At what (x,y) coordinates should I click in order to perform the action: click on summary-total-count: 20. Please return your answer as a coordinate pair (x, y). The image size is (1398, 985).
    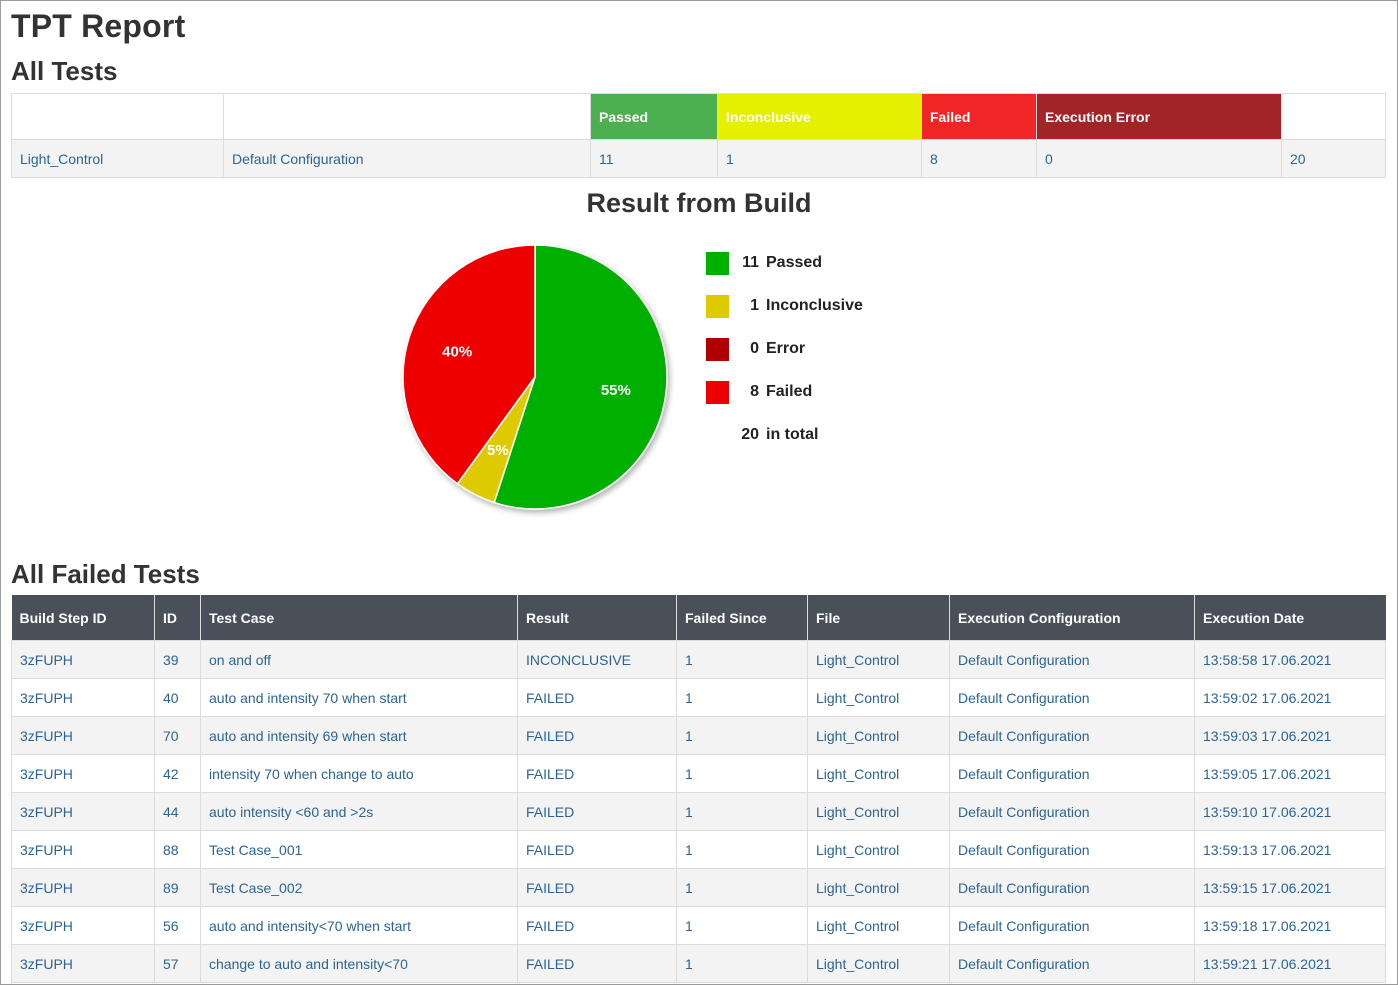
    Looking at the image, I should click on (1333, 158).